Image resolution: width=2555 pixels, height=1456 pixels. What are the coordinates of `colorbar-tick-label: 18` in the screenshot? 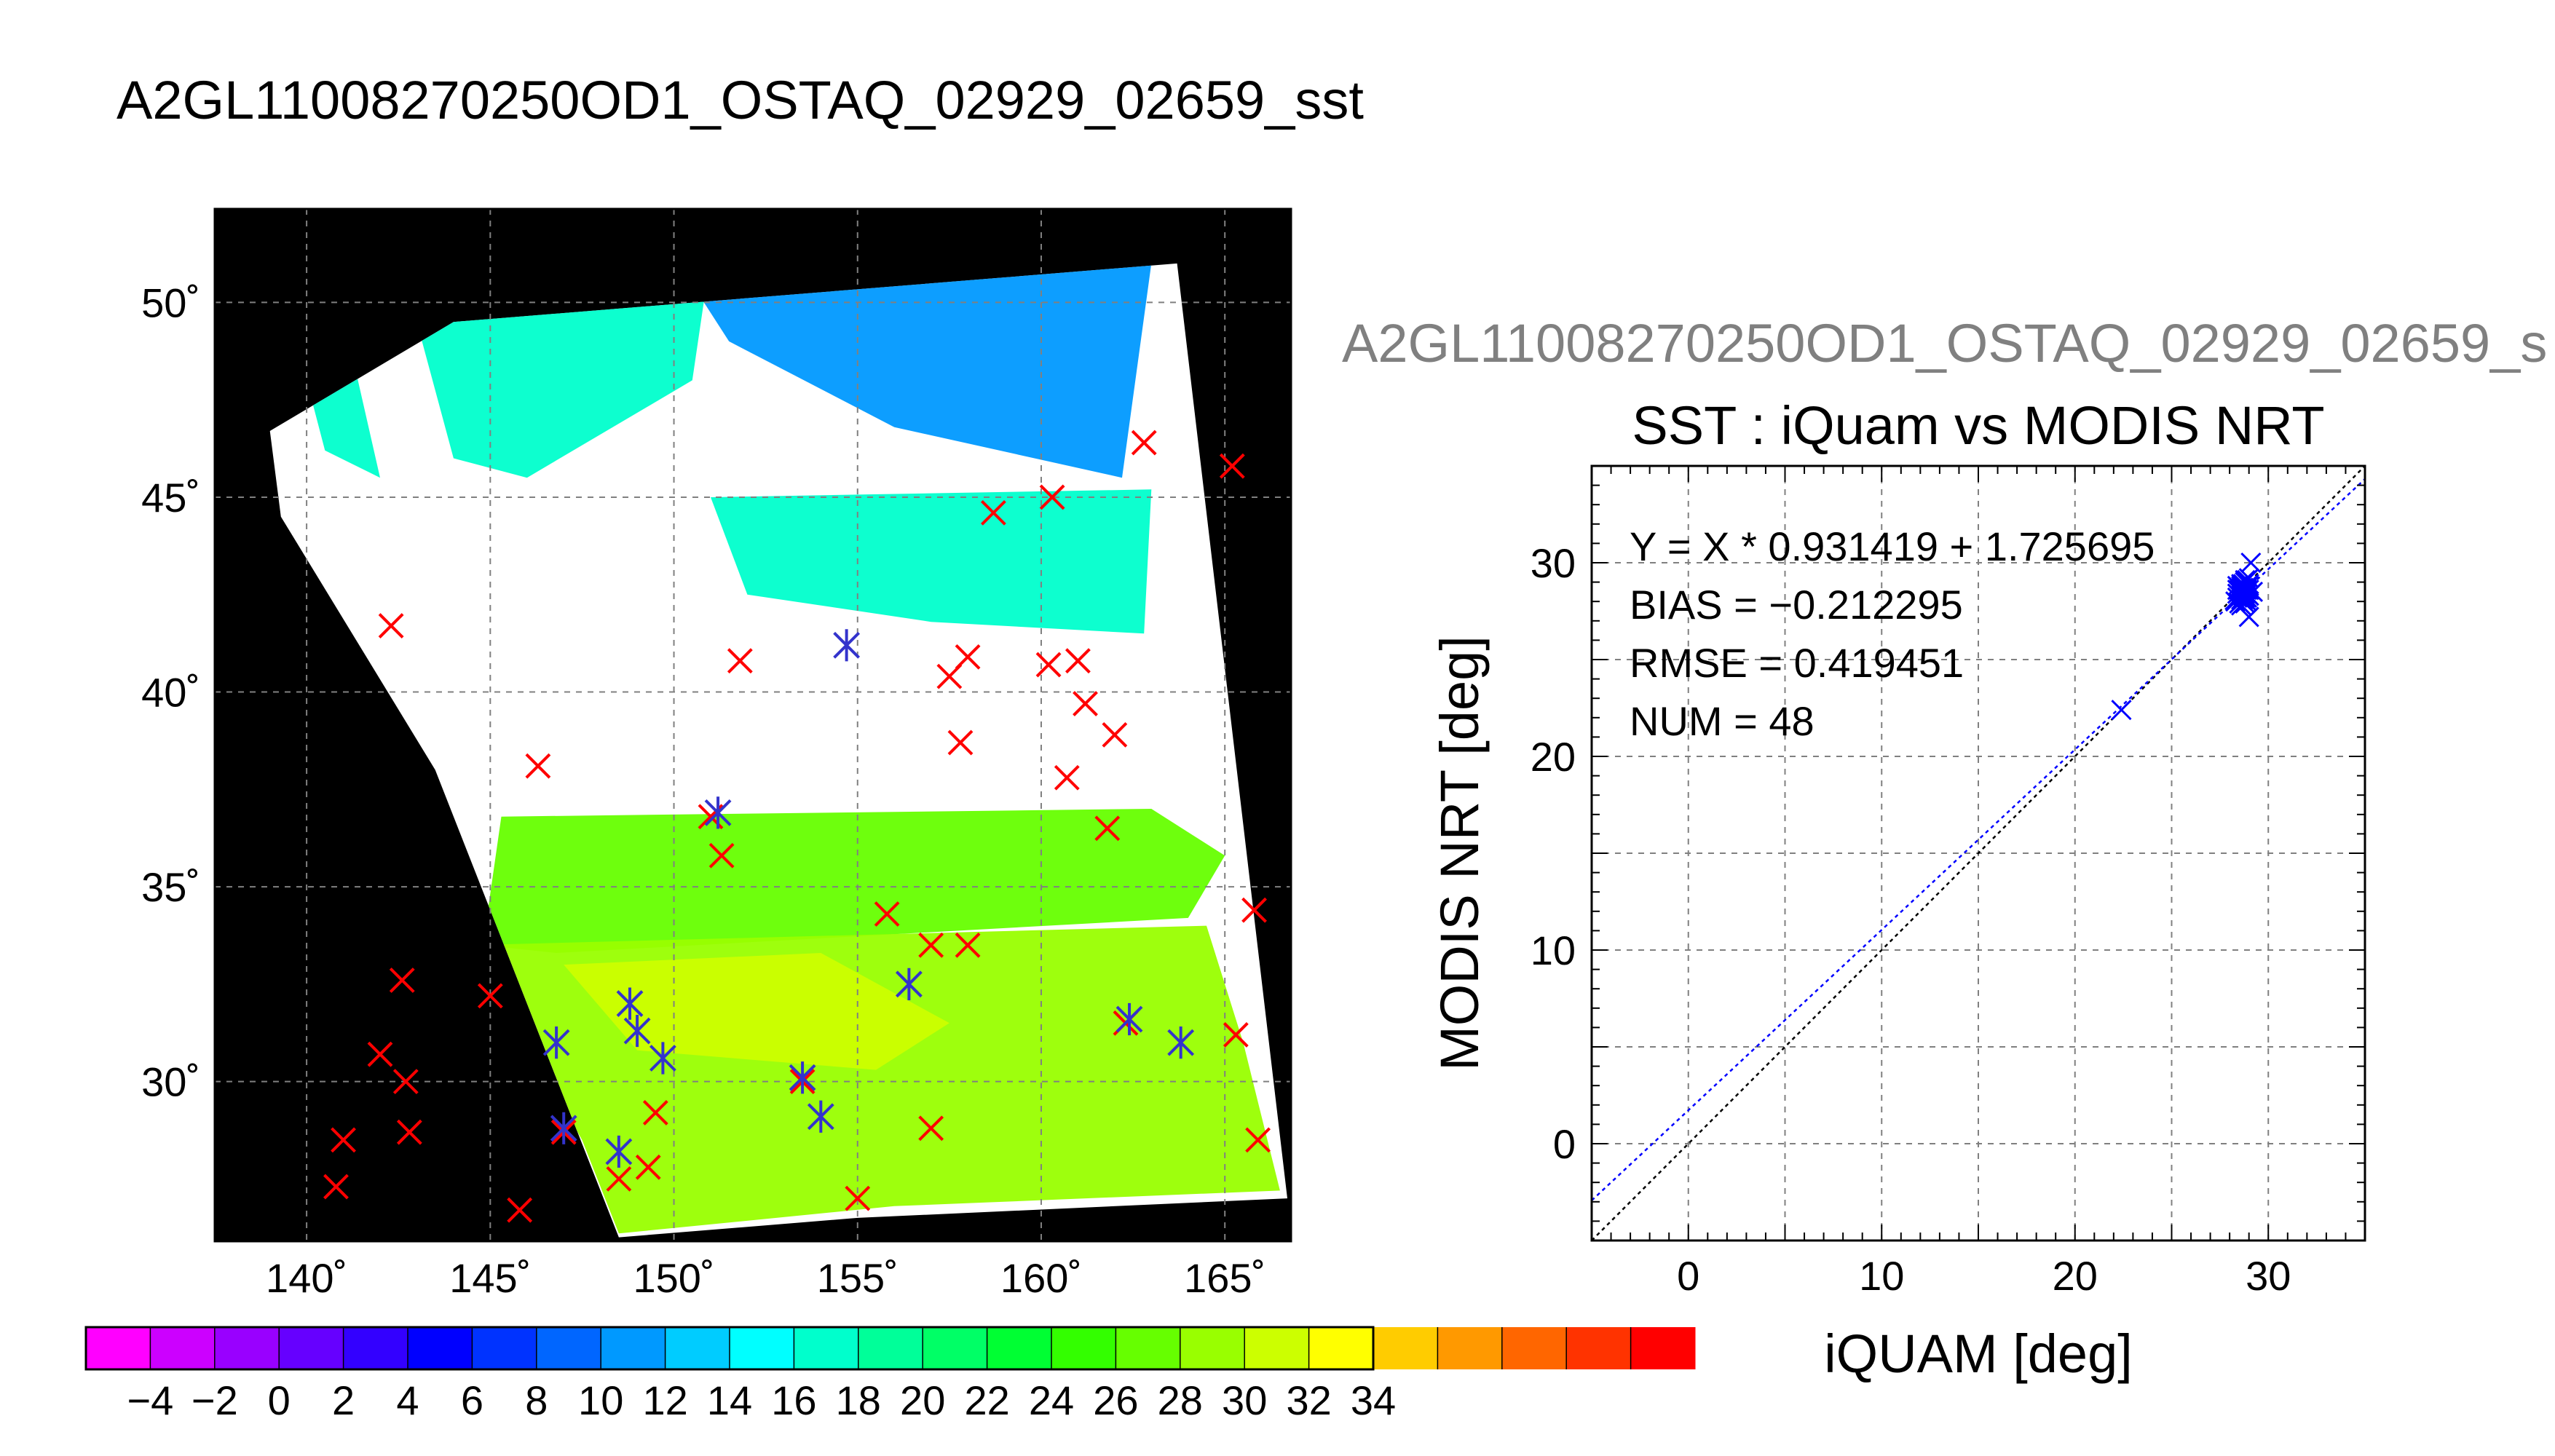 It's located at (858, 1400).